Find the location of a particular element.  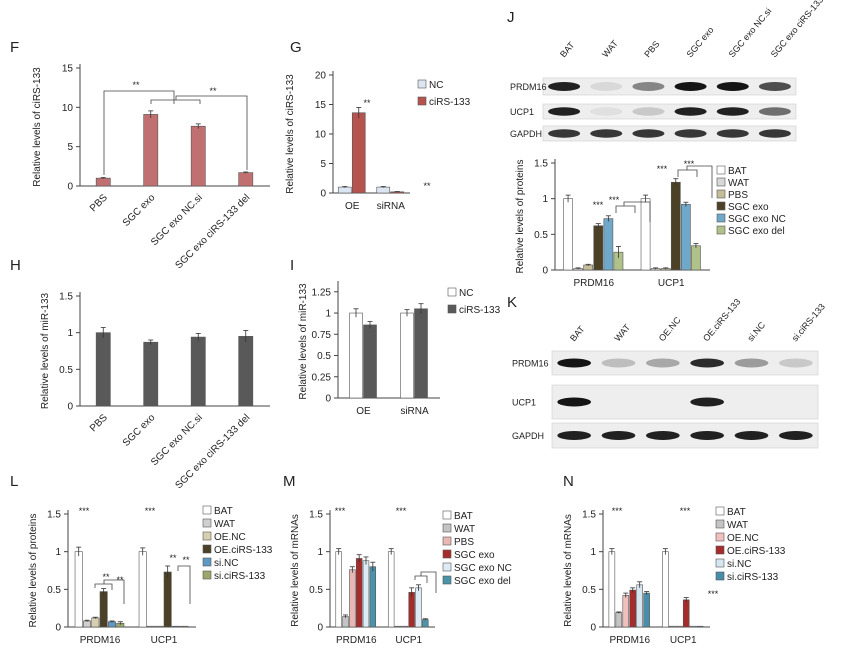

lane-label: SGC exo is located at coordinates (699, 42).